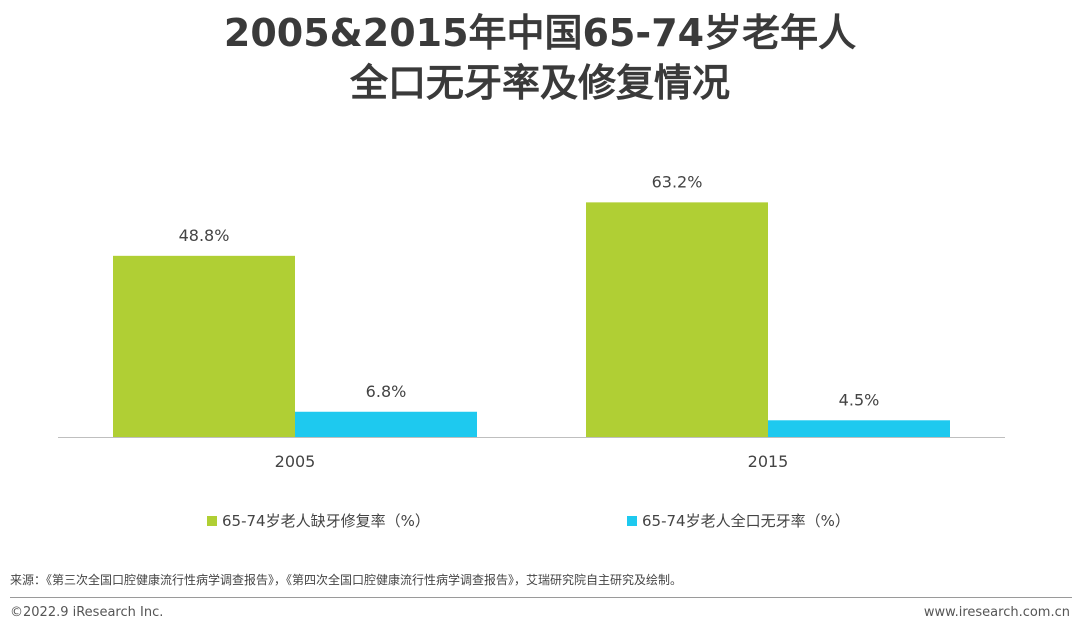 This screenshot has height=633, width=1080. I want to click on data-label-edentulous-rate-2005: 6.8%, so click(386, 391).